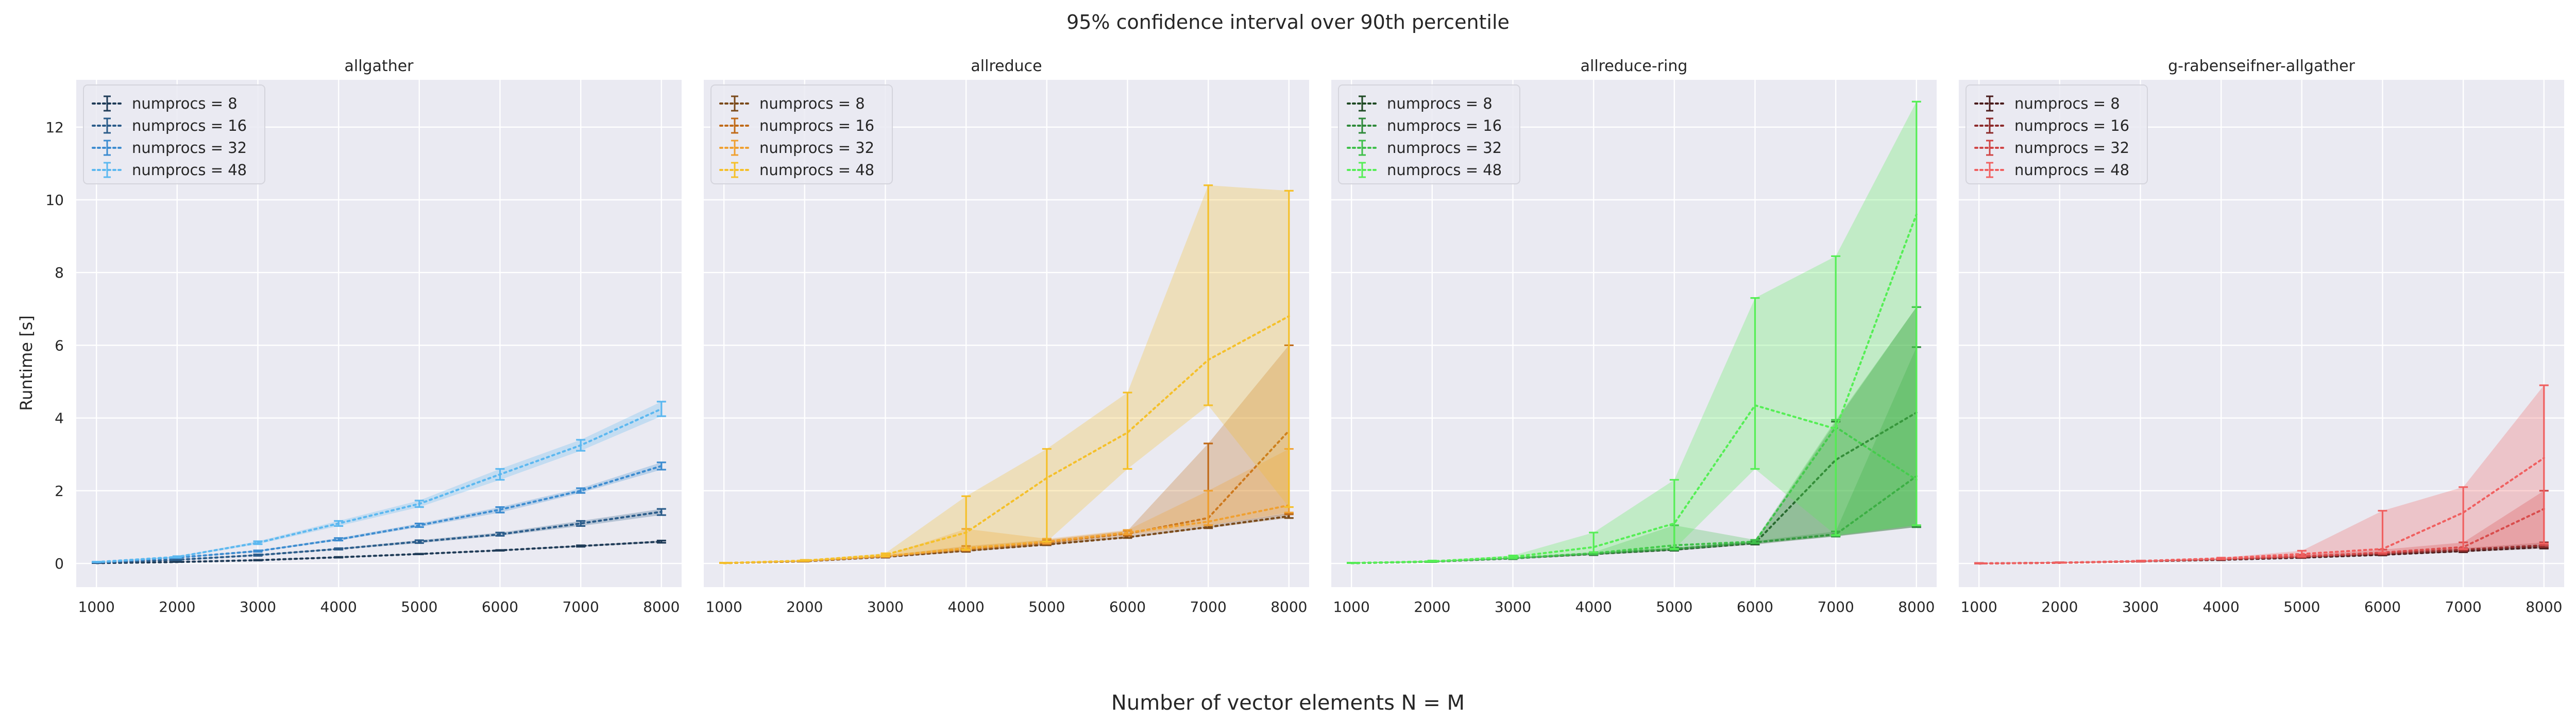 The image size is (2576, 721). Describe the element at coordinates (59, 563) in the screenshot. I see `y-tick-label: 0` at that location.